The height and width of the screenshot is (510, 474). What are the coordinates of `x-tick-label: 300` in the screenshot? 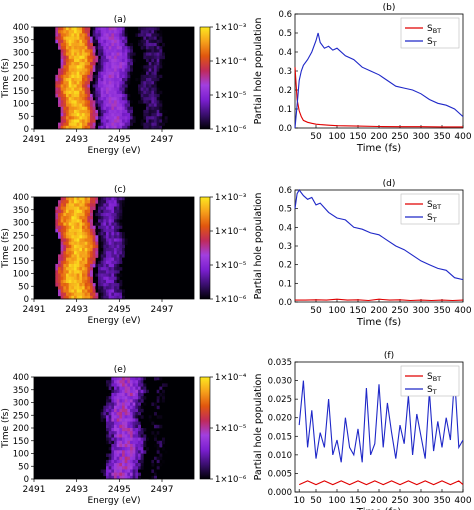 It's located at (420, 311).